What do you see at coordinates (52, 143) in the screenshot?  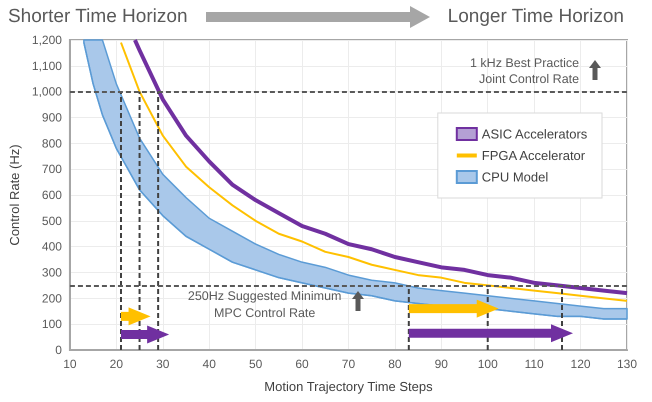 I see `y-tick-label: 800` at bounding box center [52, 143].